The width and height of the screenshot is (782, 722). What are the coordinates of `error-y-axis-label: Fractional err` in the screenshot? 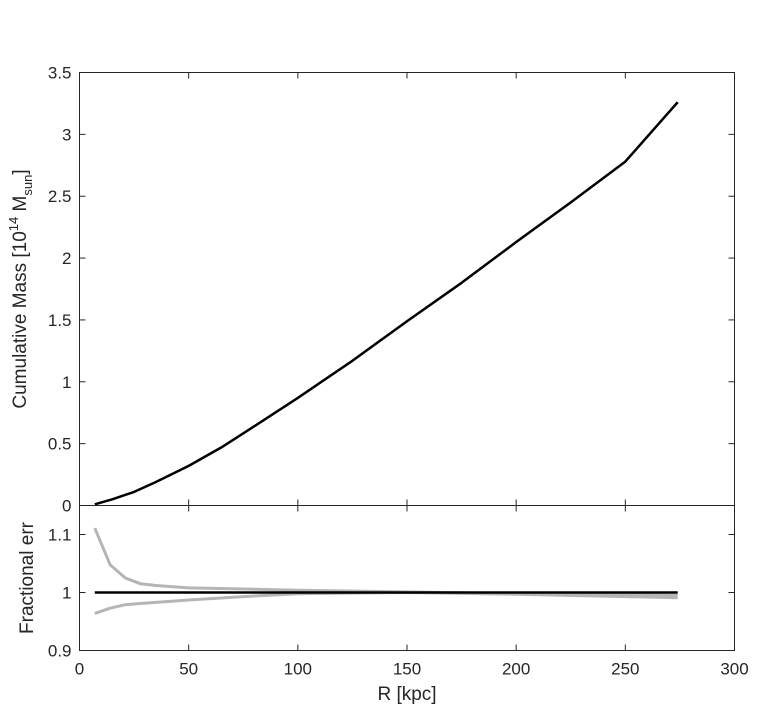 It's located at (27, 577).